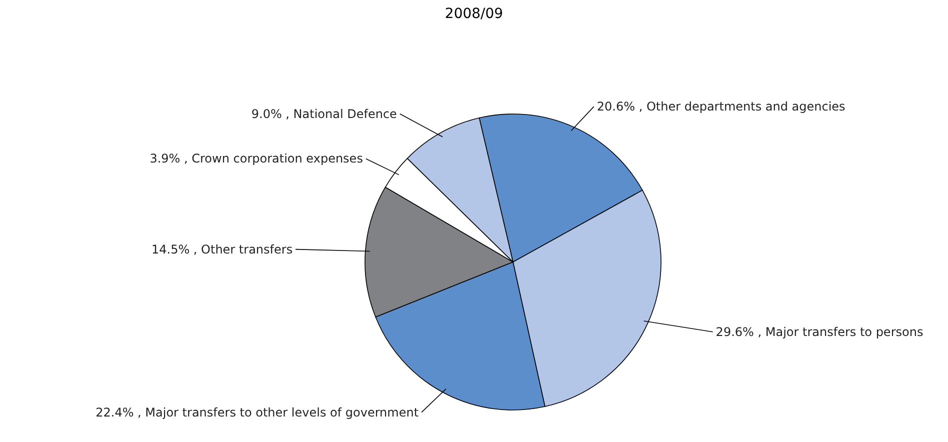 This screenshot has width=948, height=442. I want to click on slice-label: 22.4% , Major transfers to other levels of government, so click(257, 412).